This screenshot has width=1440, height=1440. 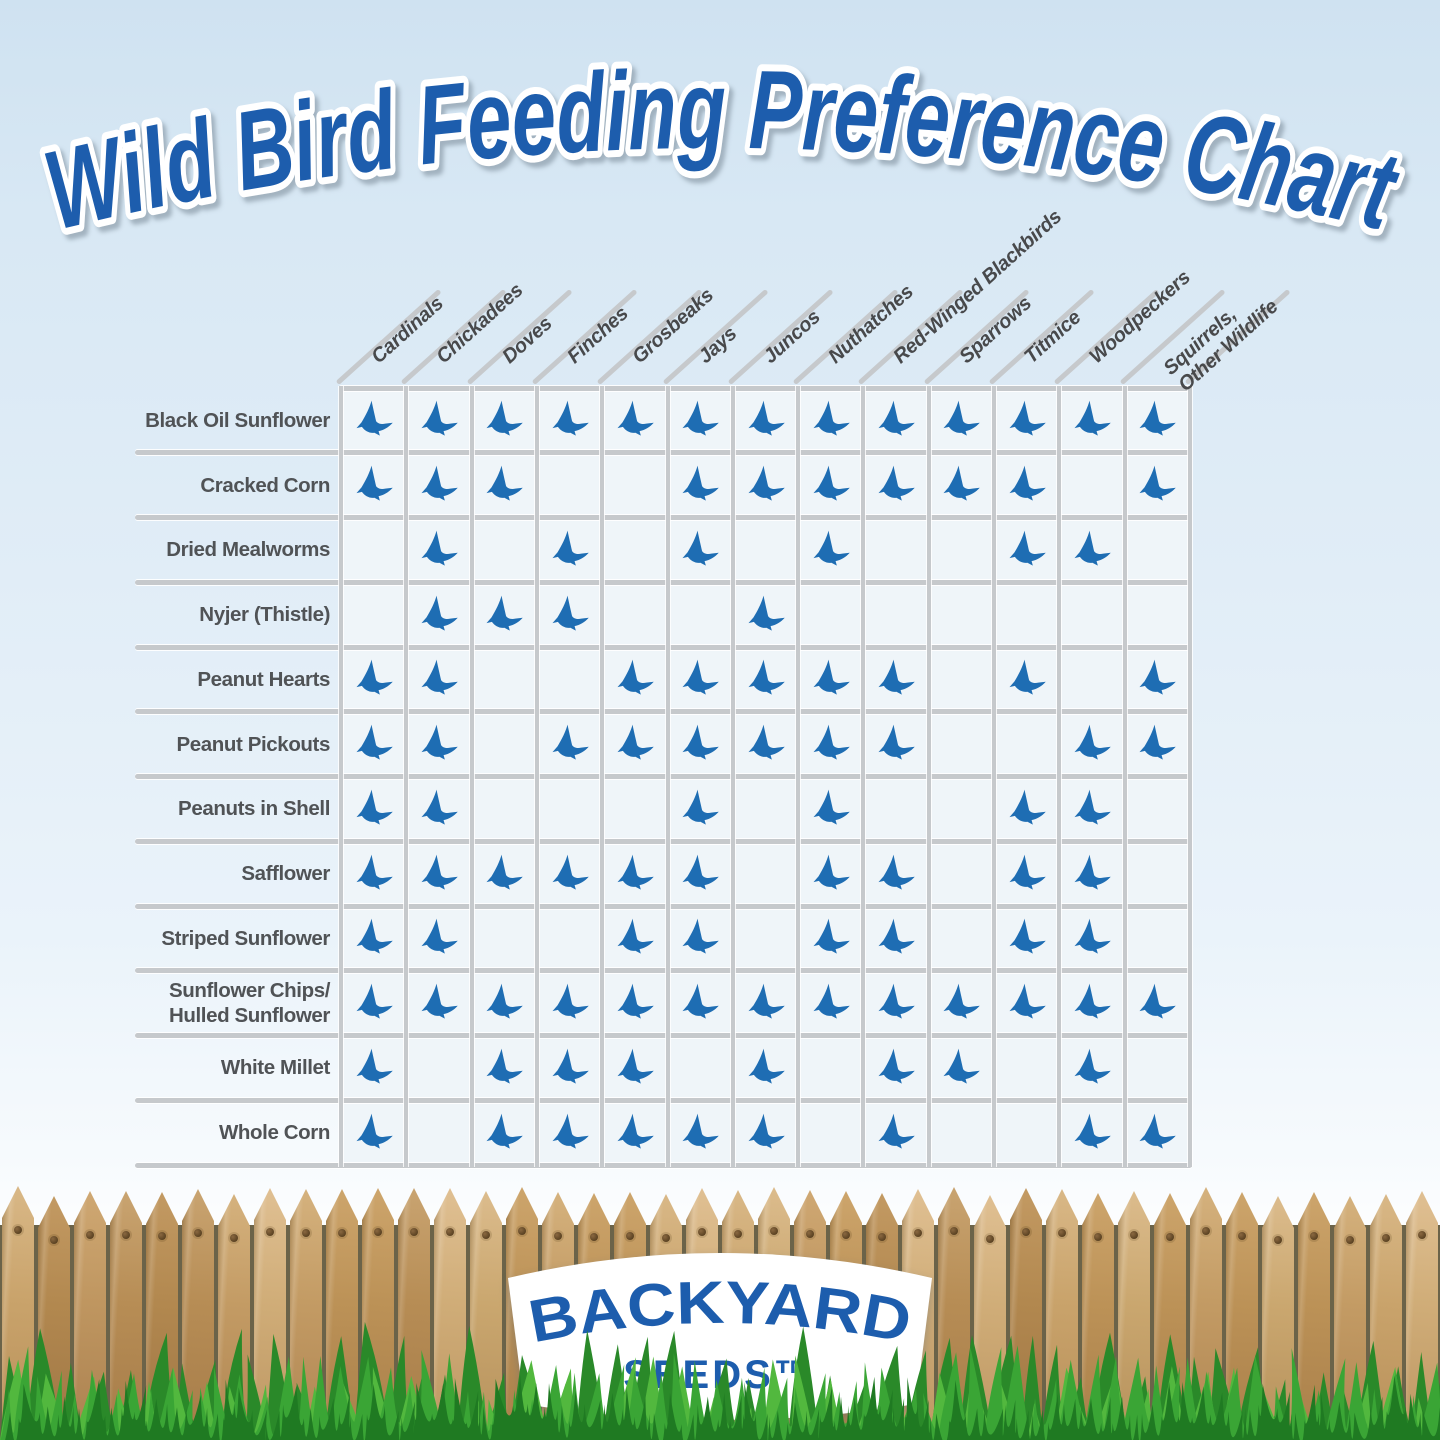 What do you see at coordinates (263, 679) in the screenshot?
I see `seed-row-label: Peanut Hearts` at bounding box center [263, 679].